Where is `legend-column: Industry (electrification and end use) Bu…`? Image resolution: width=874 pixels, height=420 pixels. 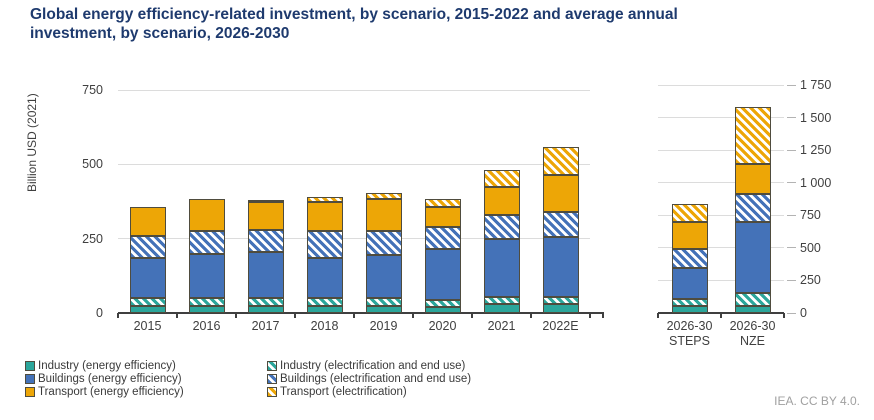
legend-column: Industry (electrification and end use) Bu… is located at coordinates (369, 378).